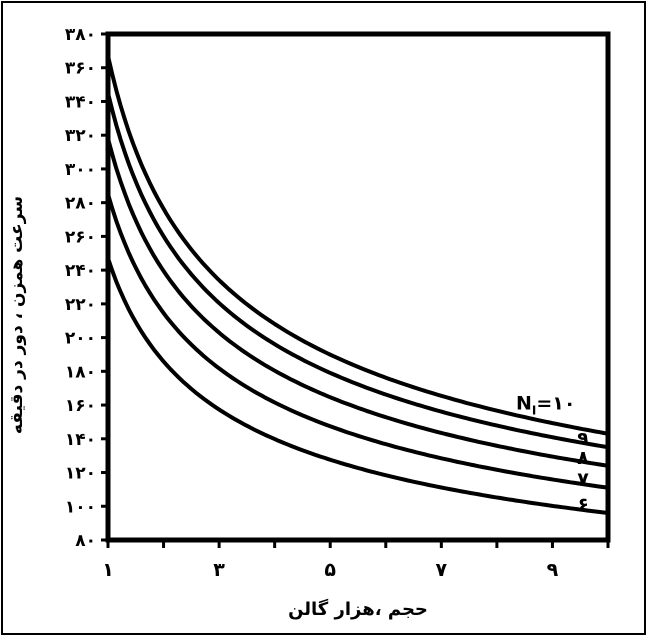  Describe the element at coordinates (80, 136) in the screenshot. I see `y-tick-label: ۳۲۰` at that location.